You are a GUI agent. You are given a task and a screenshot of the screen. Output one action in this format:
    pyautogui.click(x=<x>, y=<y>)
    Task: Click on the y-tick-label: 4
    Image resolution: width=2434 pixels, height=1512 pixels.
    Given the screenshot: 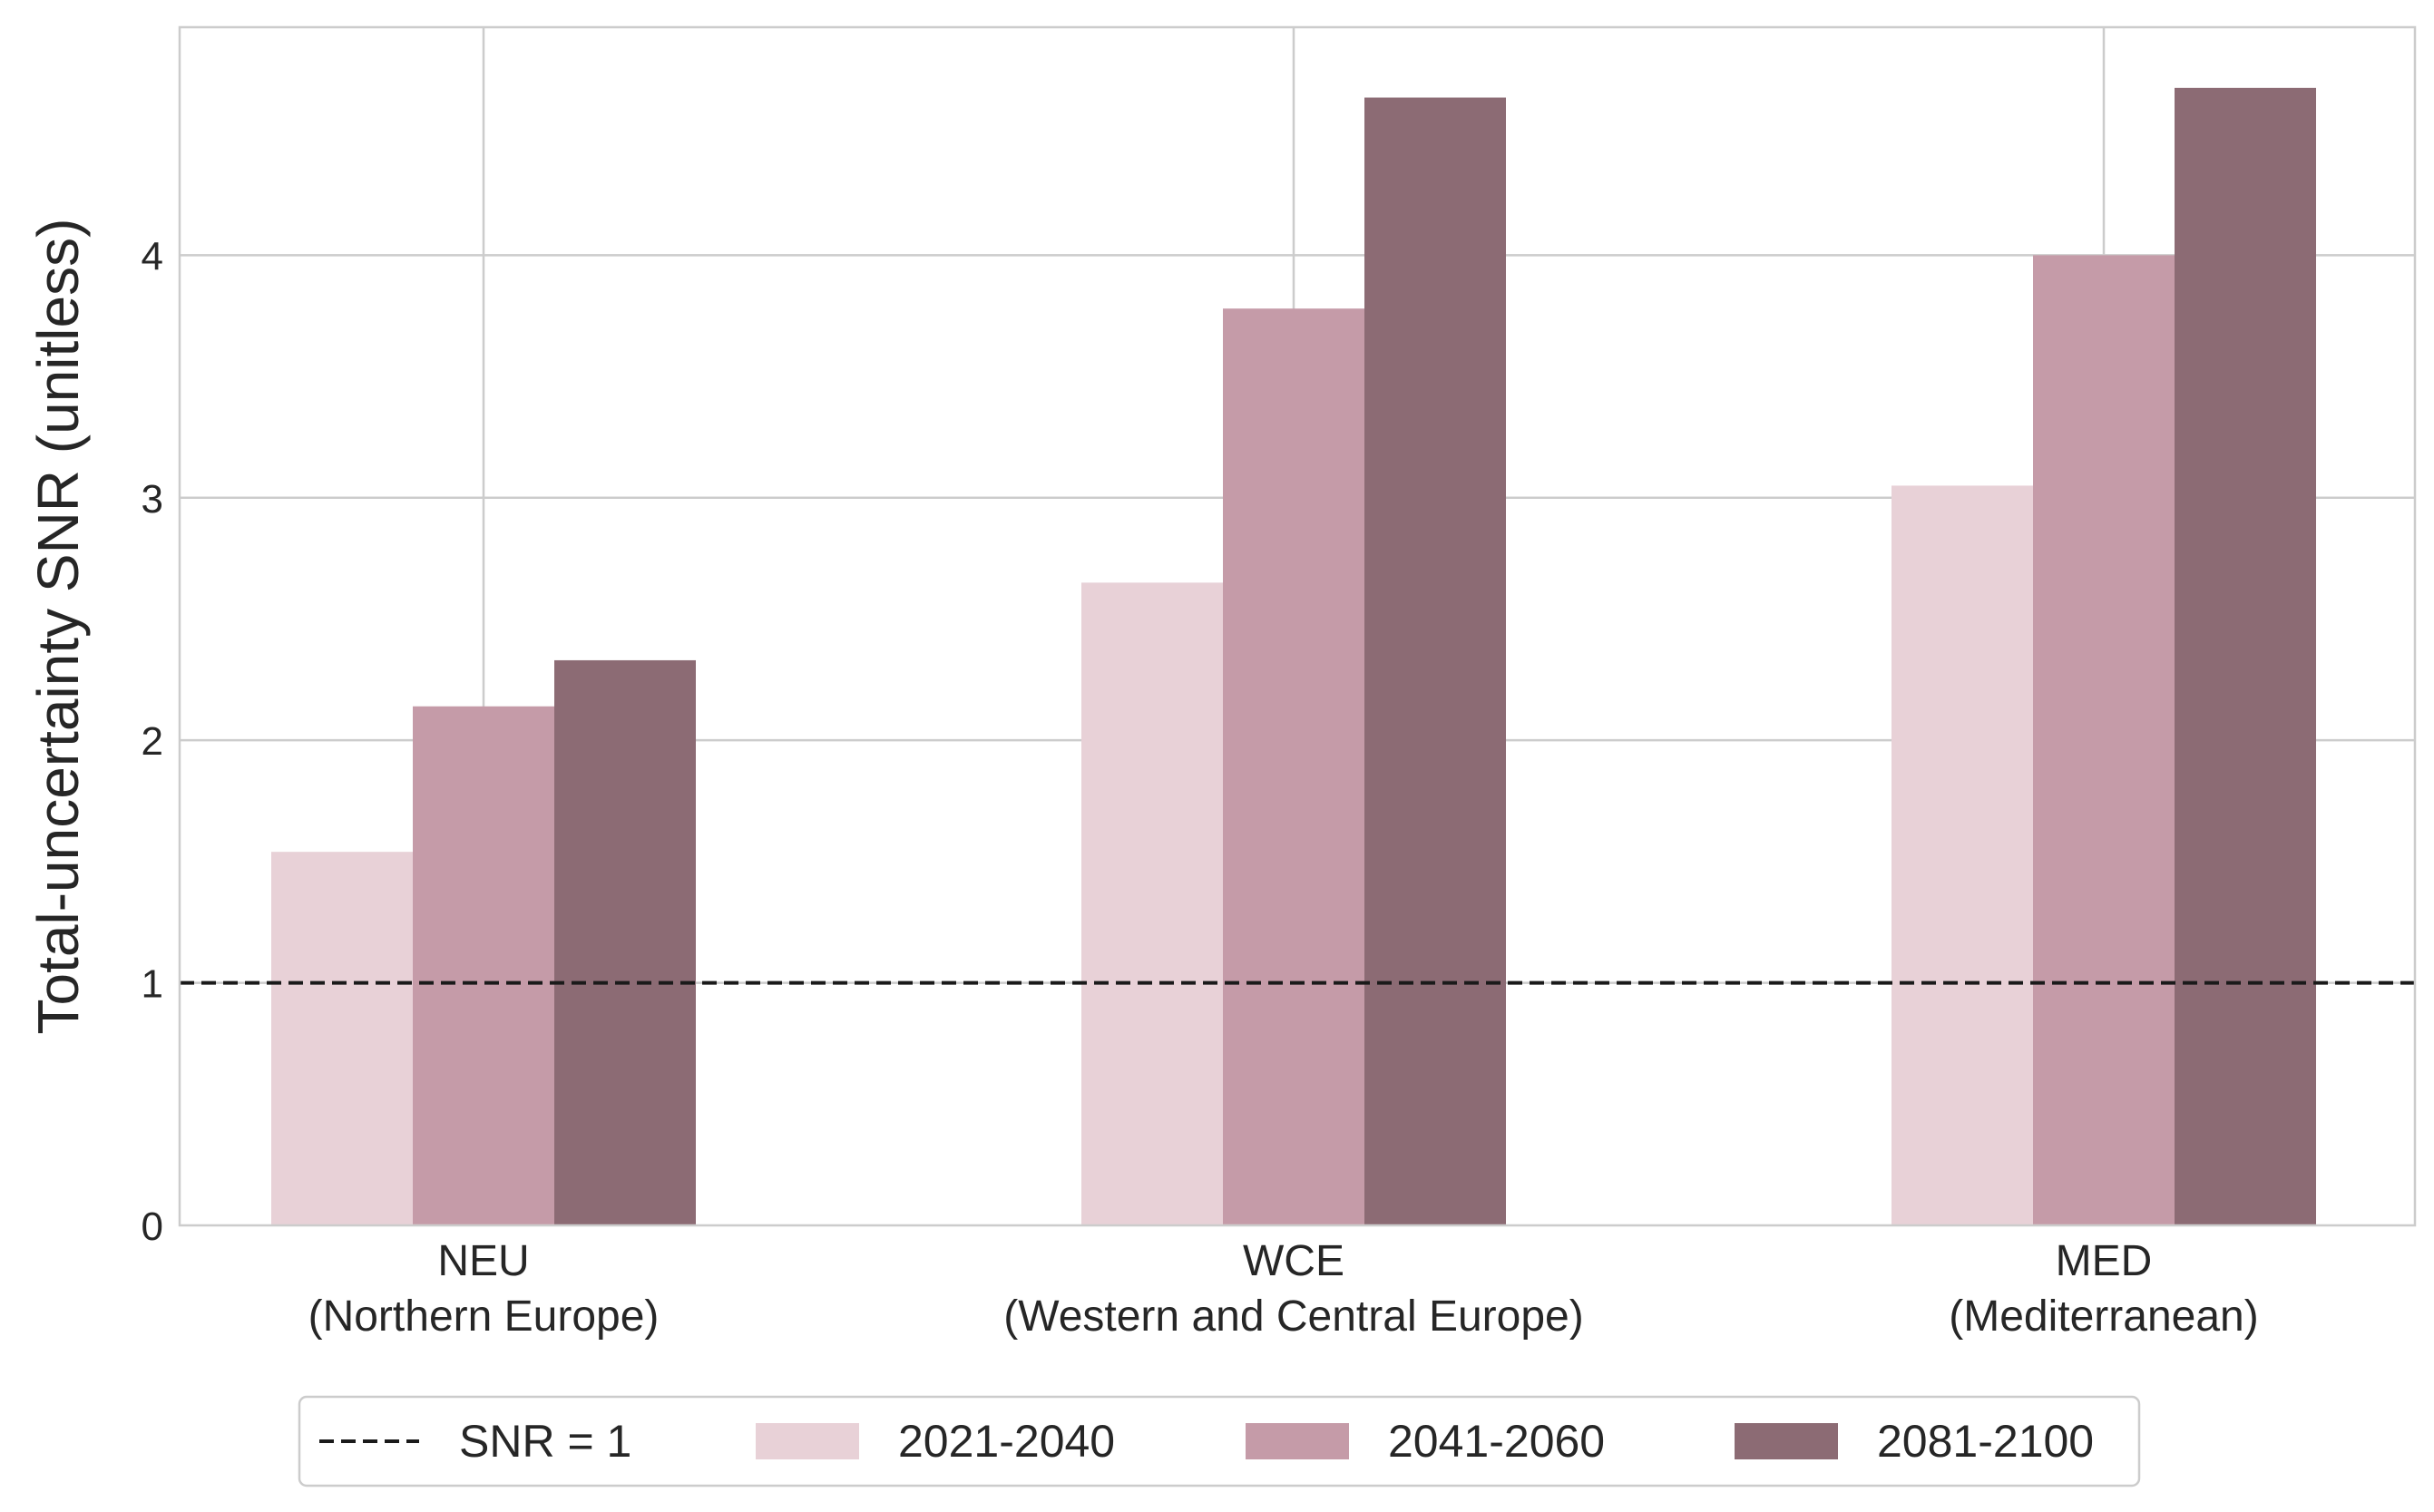 What is the action you would take?
    pyautogui.click(x=153, y=256)
    